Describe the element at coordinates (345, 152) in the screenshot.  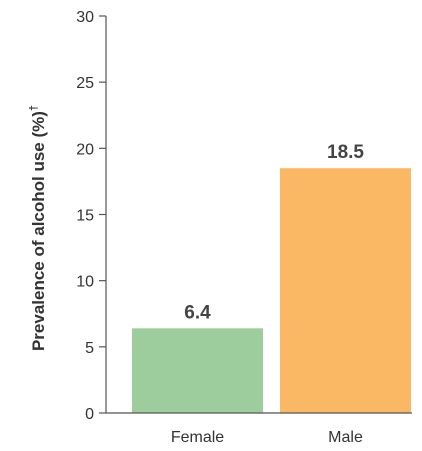
I see `data-label-male: 18.5` at that location.